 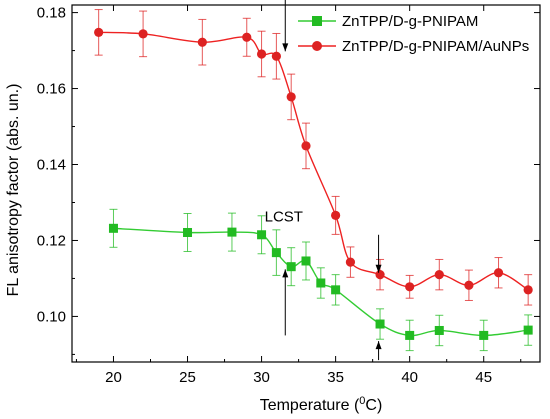 I want to click on x-axis-title-main: Temperature (, so click(x=310, y=405).